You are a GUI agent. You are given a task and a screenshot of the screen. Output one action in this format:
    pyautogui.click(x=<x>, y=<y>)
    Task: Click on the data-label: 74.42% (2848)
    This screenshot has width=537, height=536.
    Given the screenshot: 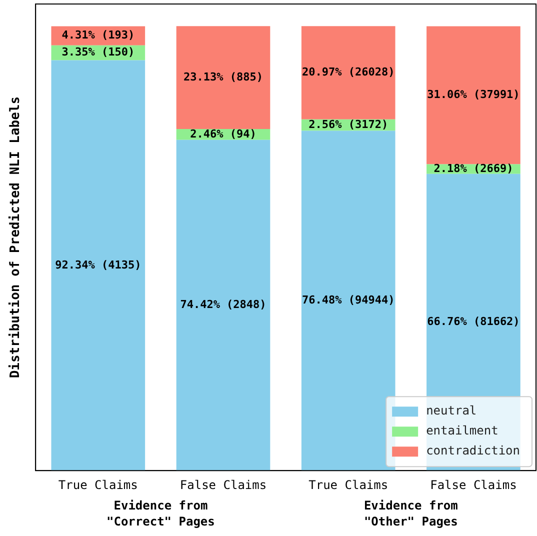 What is the action you would take?
    pyautogui.click(x=223, y=305)
    